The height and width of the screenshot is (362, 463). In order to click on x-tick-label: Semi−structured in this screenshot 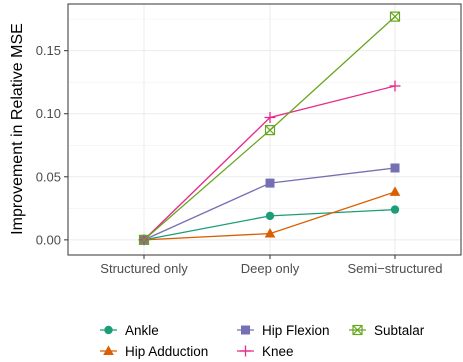, I will do `click(394, 268)`.